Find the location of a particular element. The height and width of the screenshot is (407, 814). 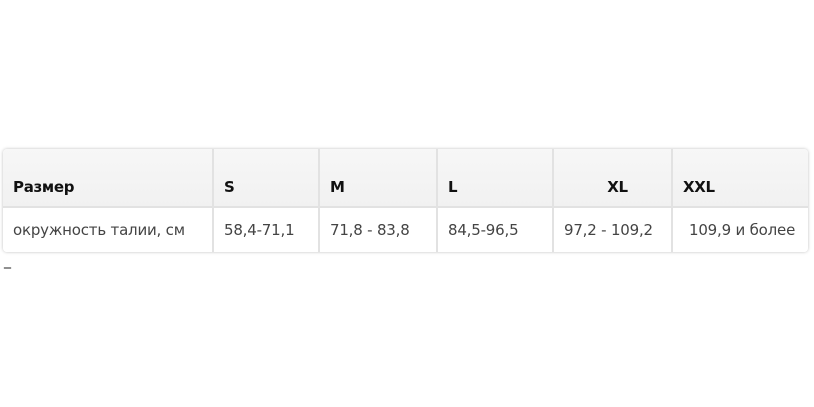

cell-m: 71,8 - 83,8 is located at coordinates (378, 229).